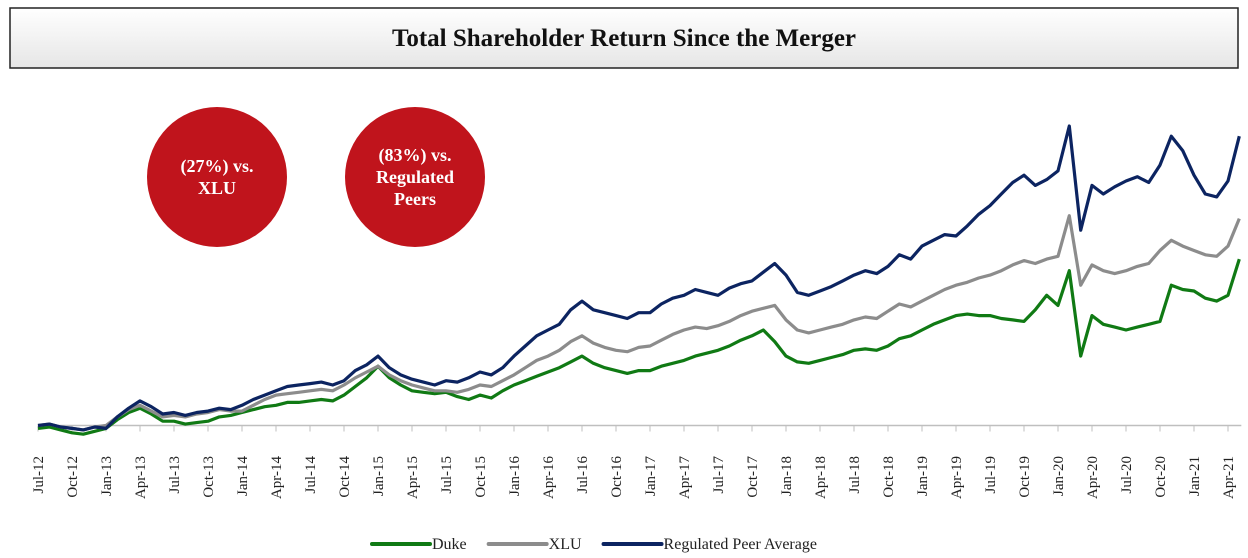 The height and width of the screenshot is (558, 1248). Describe the element at coordinates (685, 478) in the screenshot. I see `x-tick-label: Apr-17` at that location.